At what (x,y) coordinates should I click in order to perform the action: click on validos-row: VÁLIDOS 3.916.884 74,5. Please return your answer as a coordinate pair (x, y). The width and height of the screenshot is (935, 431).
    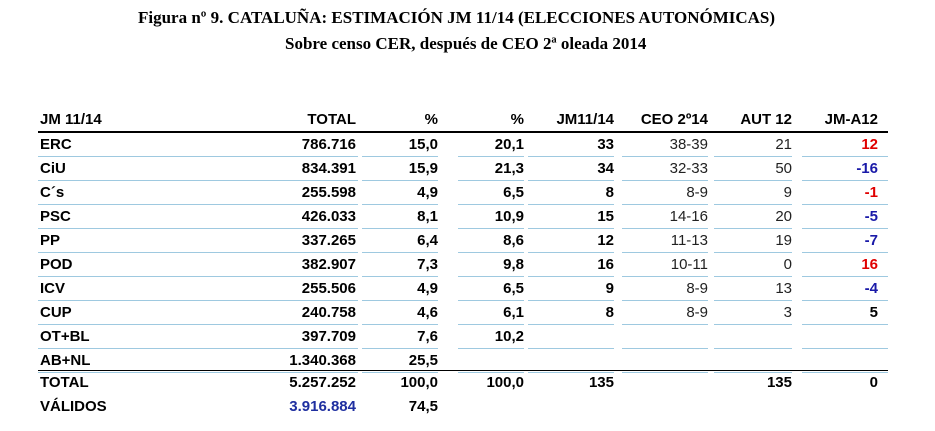
    Looking at the image, I should click on (463, 407).